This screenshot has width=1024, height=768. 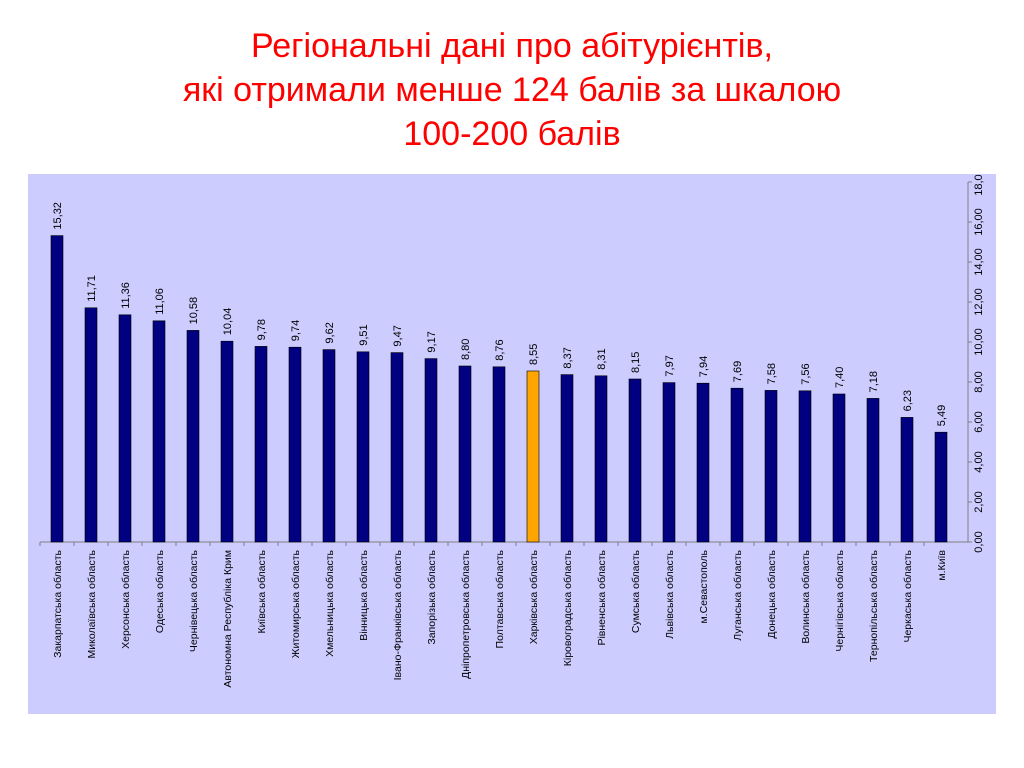 I want to click on data-label: 9,62, so click(x=330, y=332).